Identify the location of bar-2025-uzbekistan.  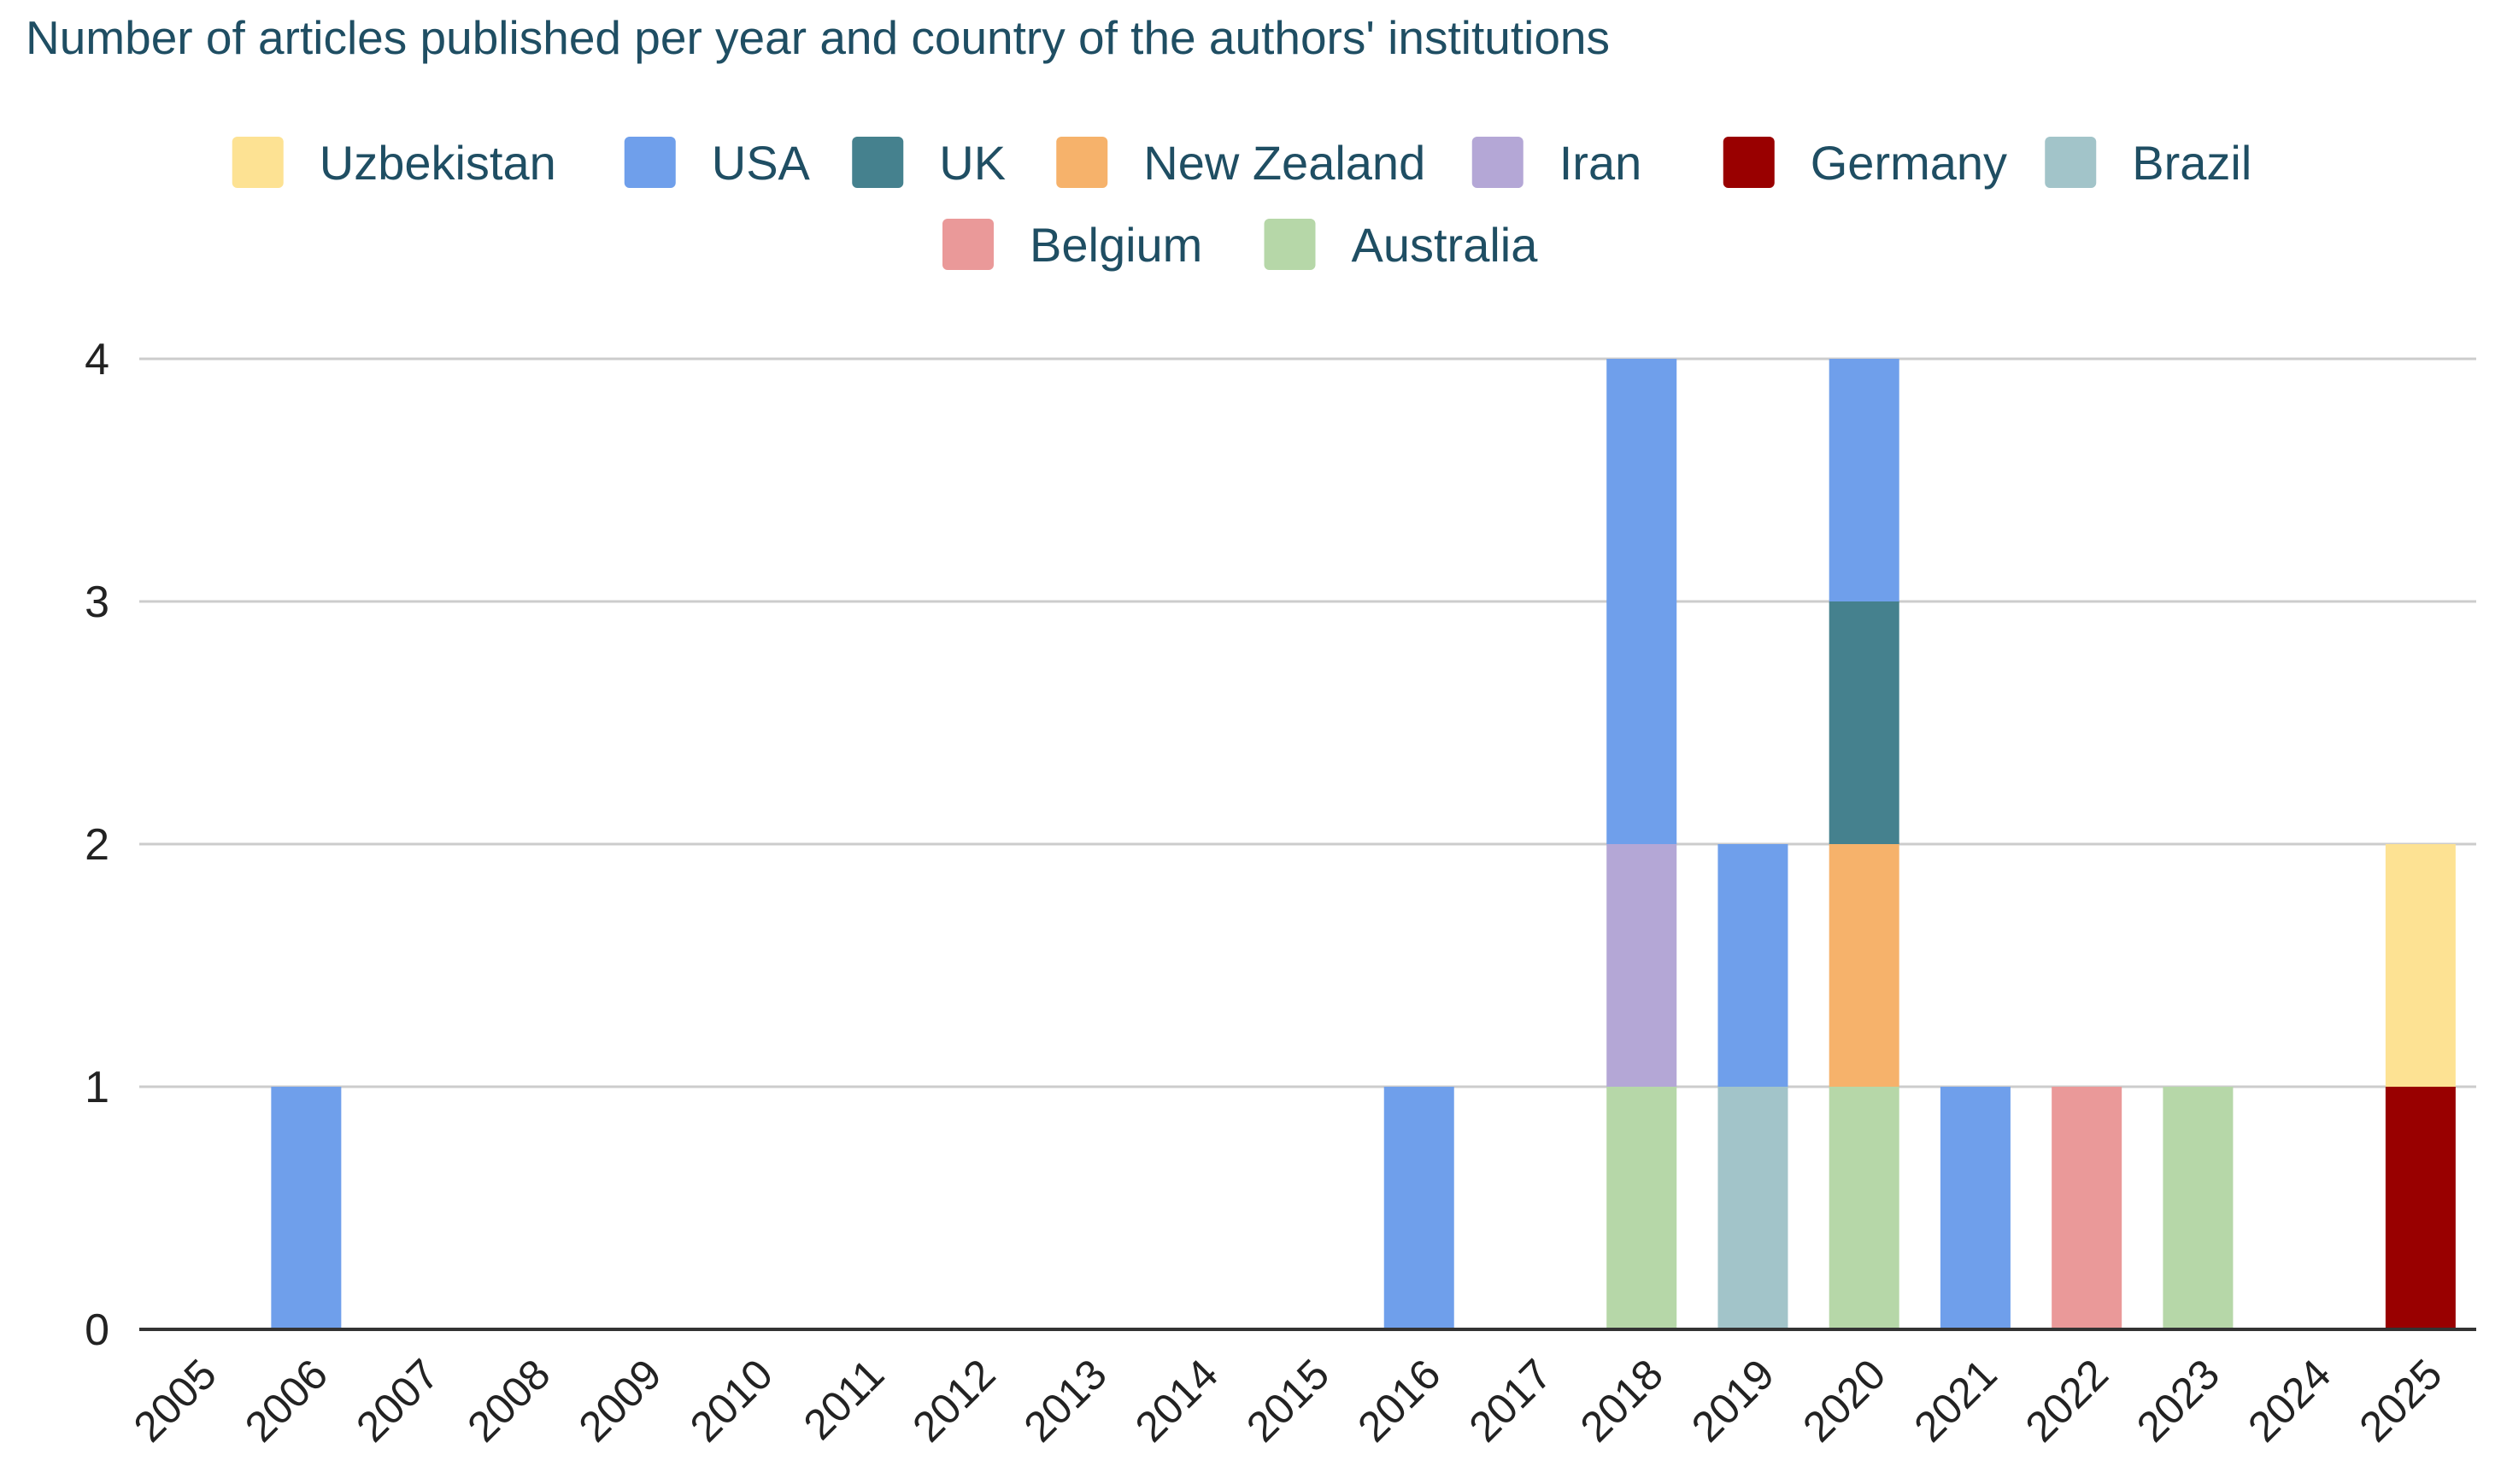
(2420, 965).